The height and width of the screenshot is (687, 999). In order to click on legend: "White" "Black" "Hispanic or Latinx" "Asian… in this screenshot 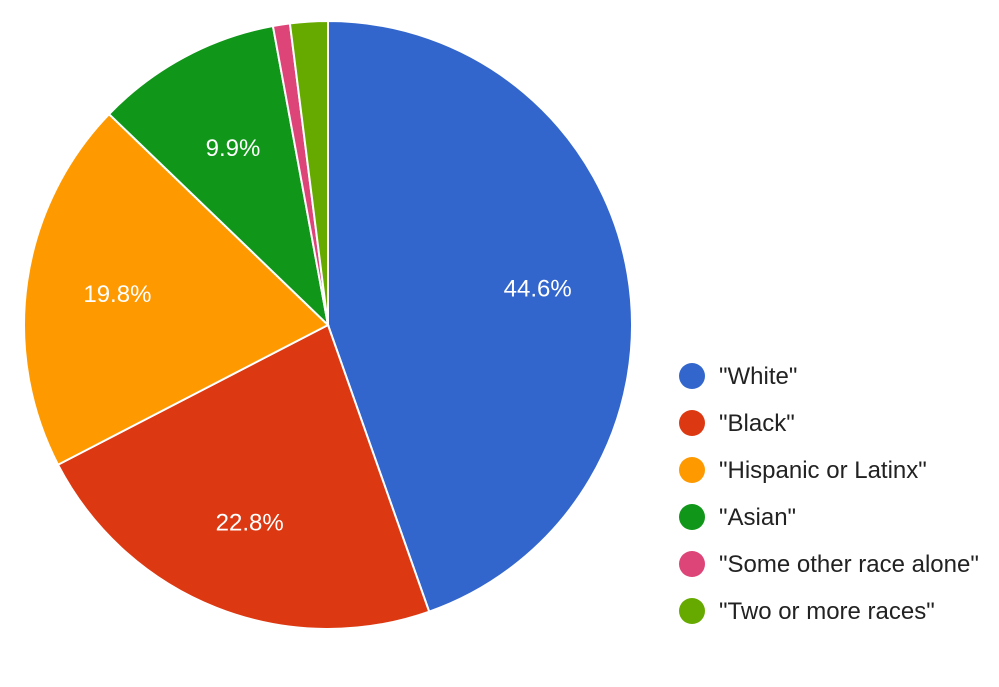, I will do `click(829, 494)`.